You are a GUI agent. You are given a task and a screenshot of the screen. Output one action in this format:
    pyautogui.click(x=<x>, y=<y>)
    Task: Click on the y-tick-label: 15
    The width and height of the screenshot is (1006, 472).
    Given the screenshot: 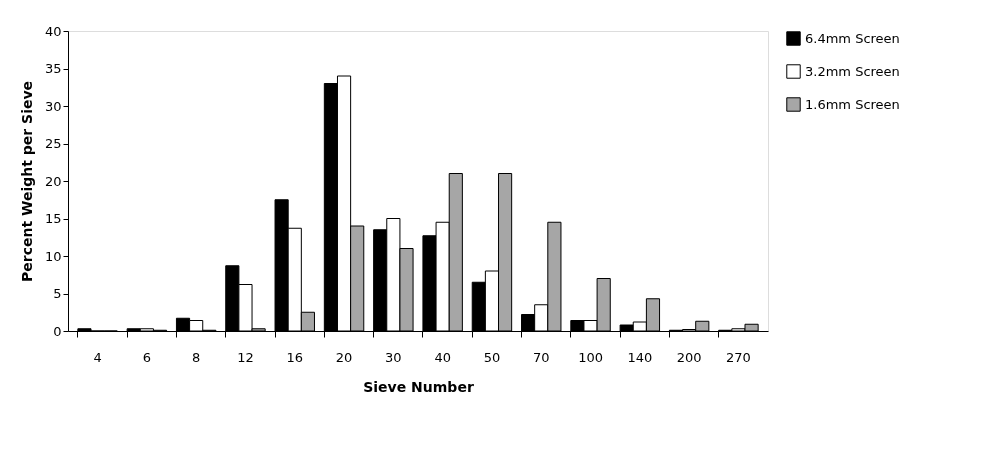 What is the action you would take?
    pyautogui.click(x=53, y=218)
    